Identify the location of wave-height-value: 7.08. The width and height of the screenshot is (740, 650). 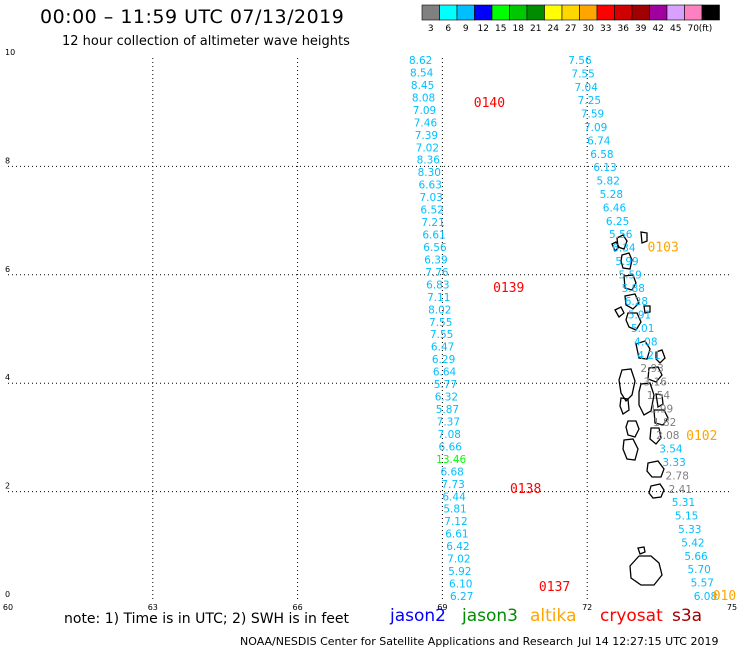
(449, 435).